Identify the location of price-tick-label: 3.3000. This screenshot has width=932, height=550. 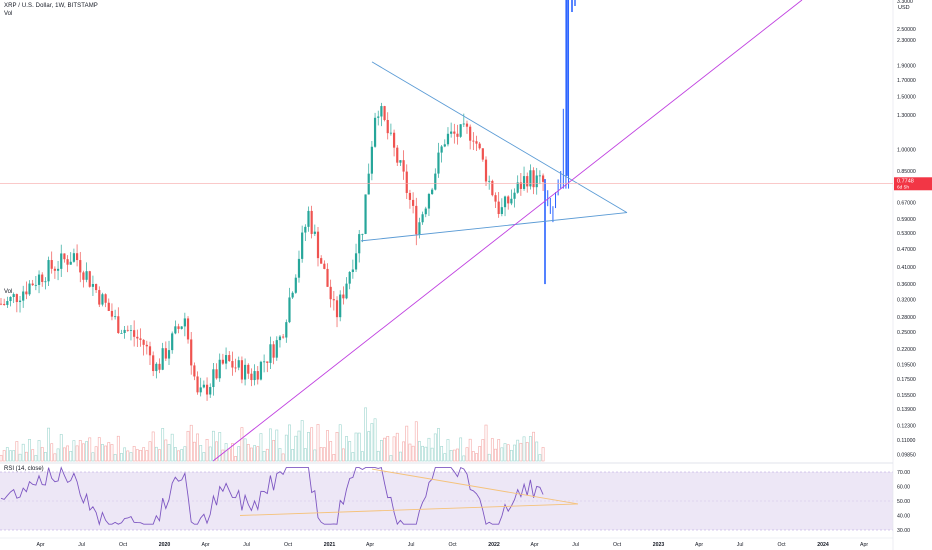
(905, 2).